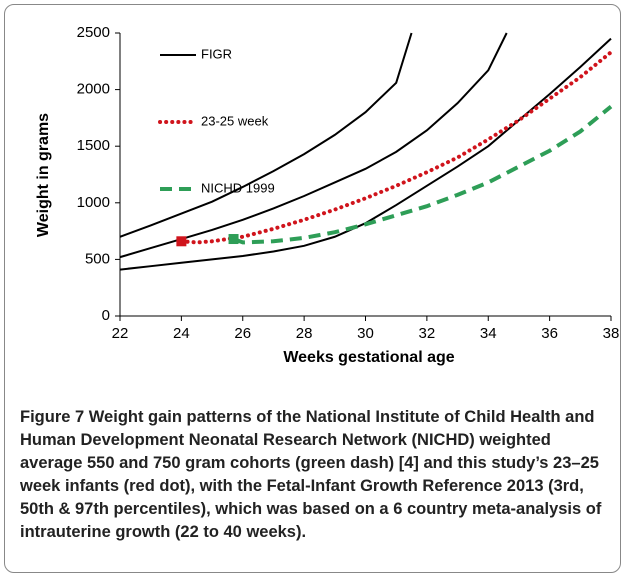 The width and height of the screenshot is (627, 579). What do you see at coordinates (422, 175) in the screenshot?
I see `line` at bounding box center [422, 175].